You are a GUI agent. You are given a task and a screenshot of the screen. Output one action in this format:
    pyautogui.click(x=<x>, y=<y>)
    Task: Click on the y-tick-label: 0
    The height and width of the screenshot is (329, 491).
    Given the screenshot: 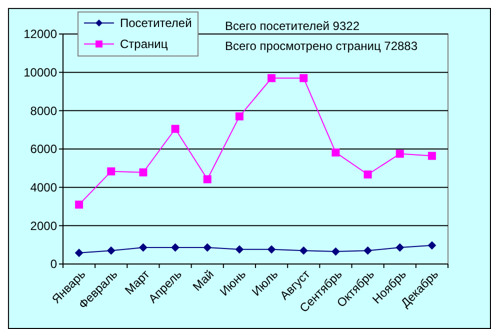 What is the action you would take?
    pyautogui.click(x=54, y=264)
    